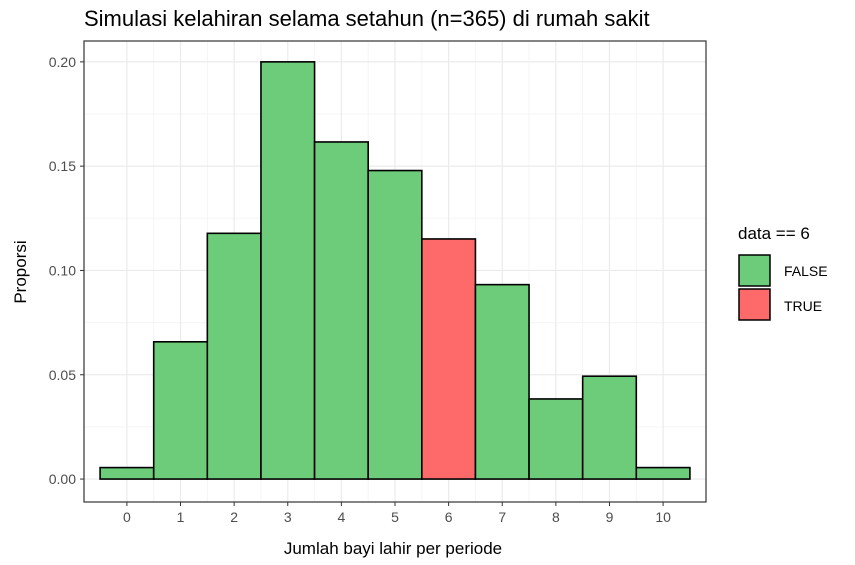 The image size is (855, 565). What do you see at coordinates (288, 517) in the screenshot?
I see `x-tick-label: 3` at bounding box center [288, 517].